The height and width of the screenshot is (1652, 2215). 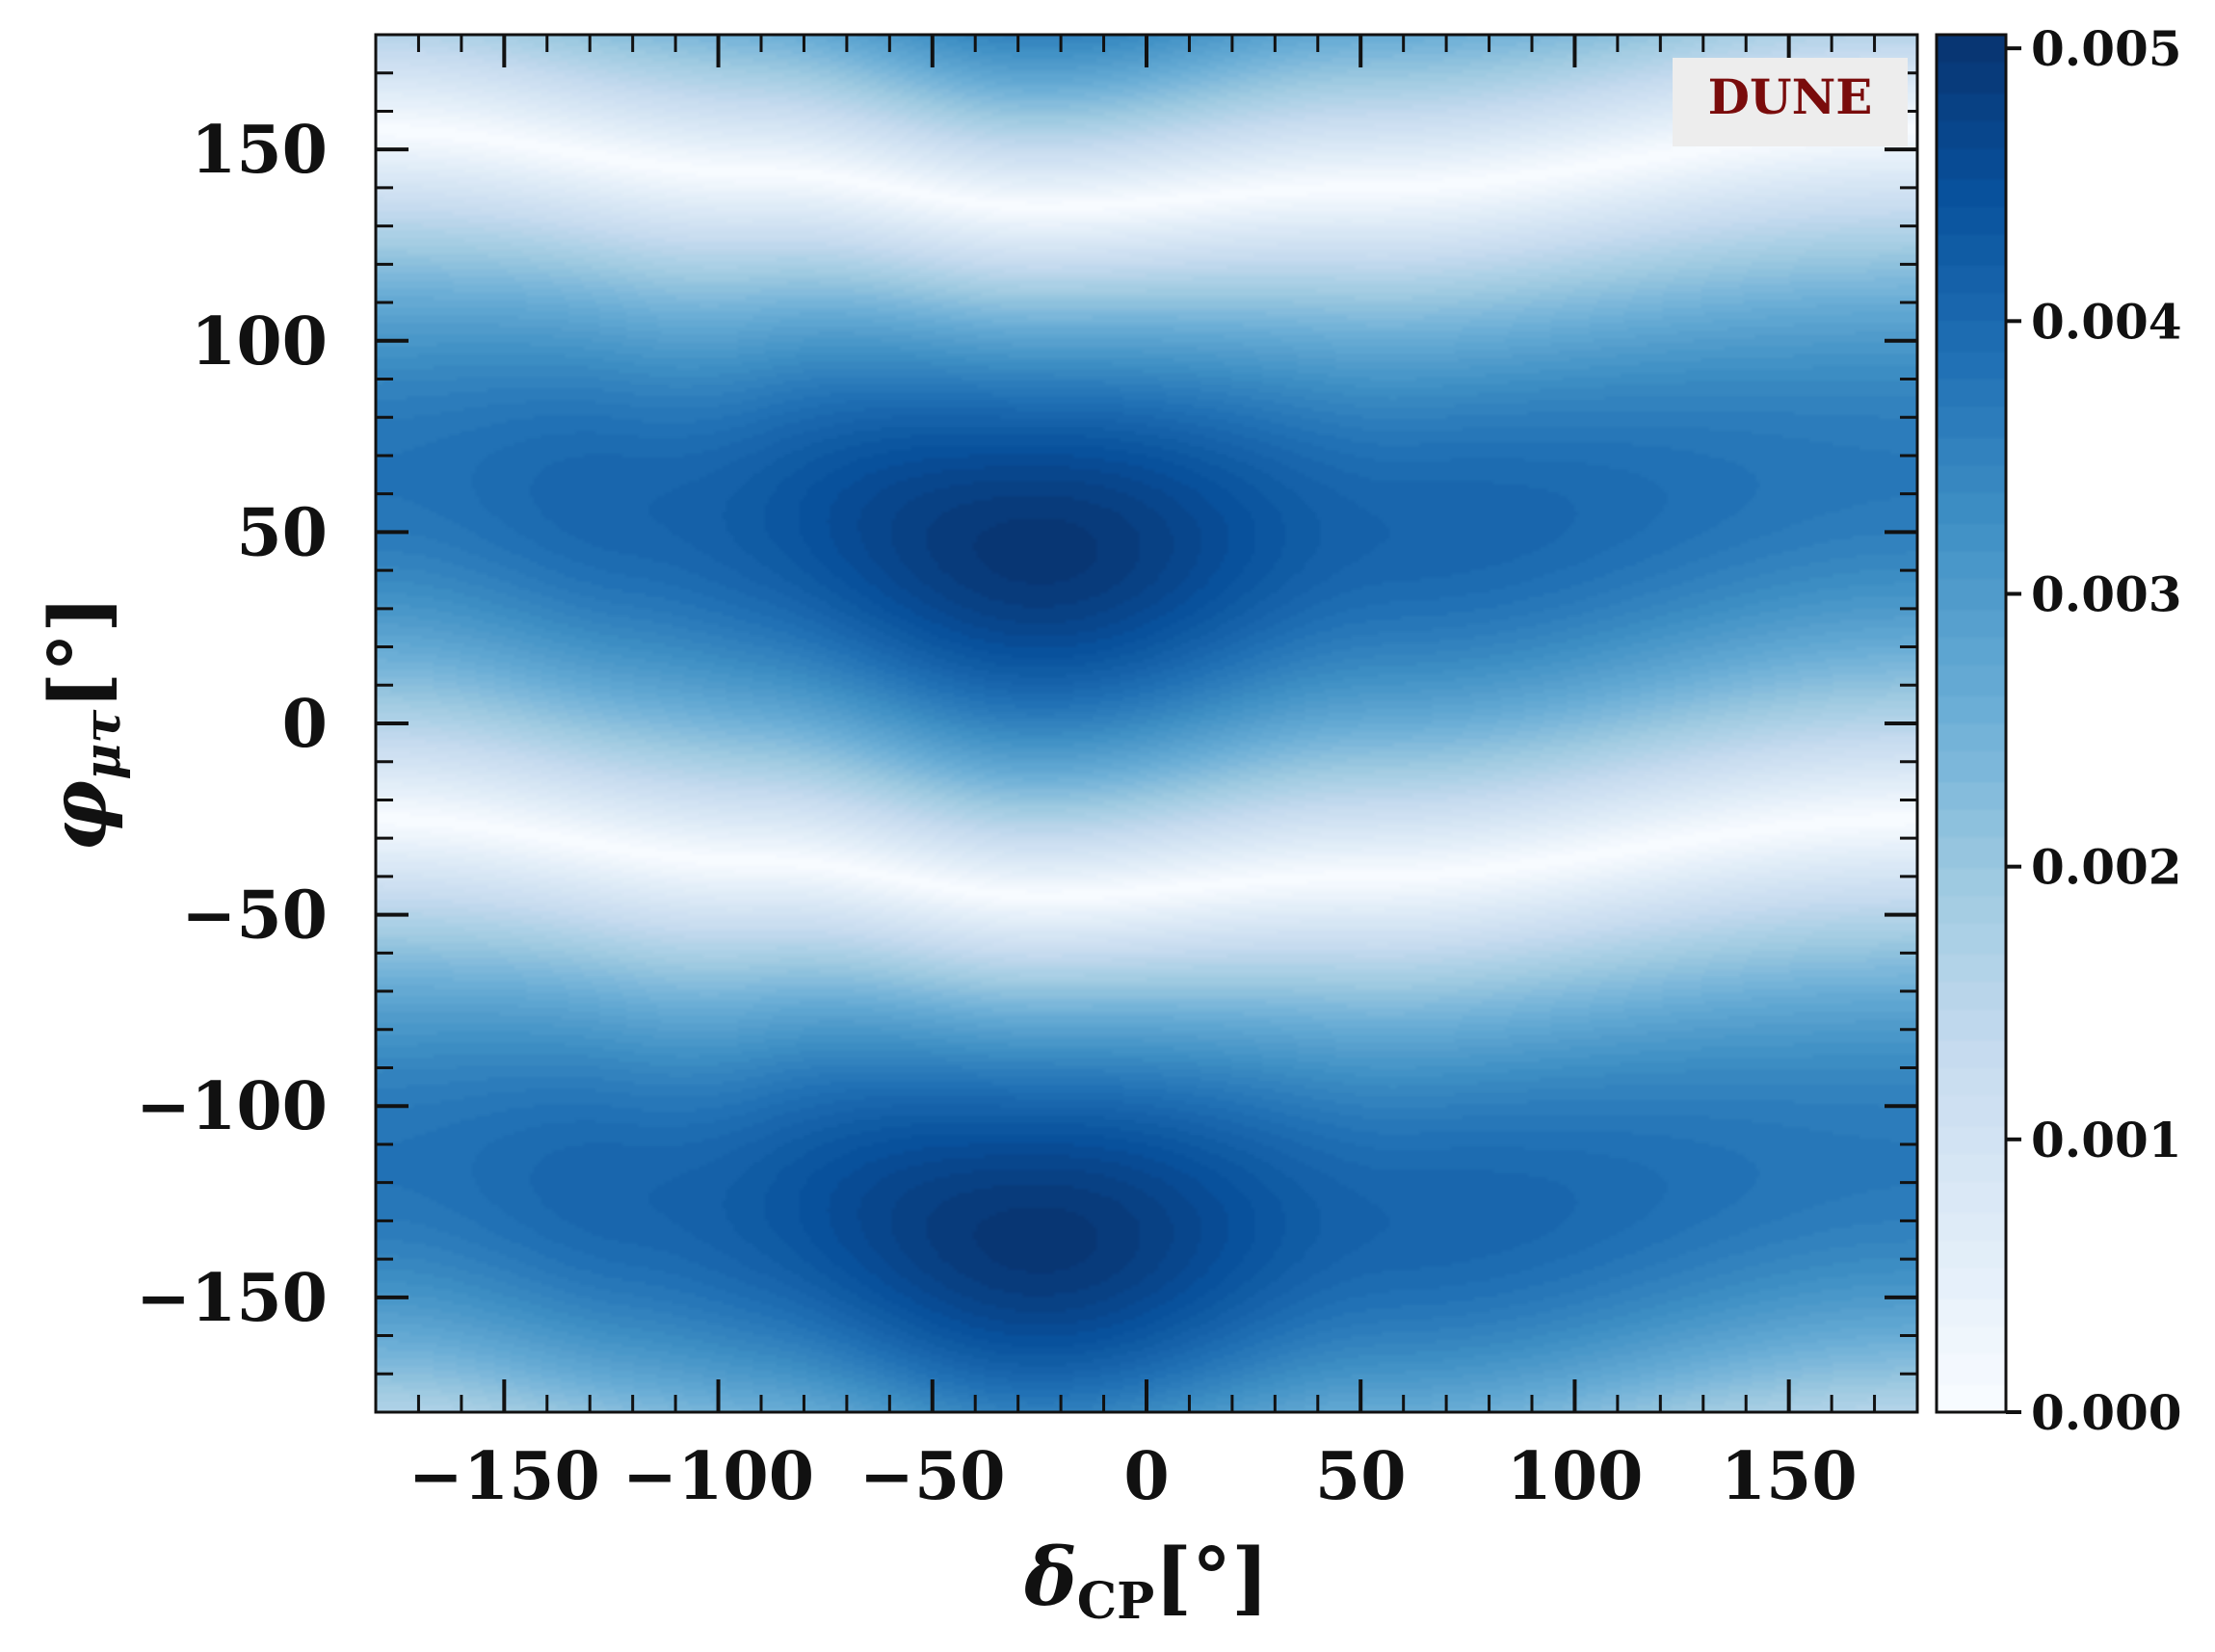 What do you see at coordinates (2106, 48) in the screenshot?
I see `colorbar-tick-label: 0.005` at bounding box center [2106, 48].